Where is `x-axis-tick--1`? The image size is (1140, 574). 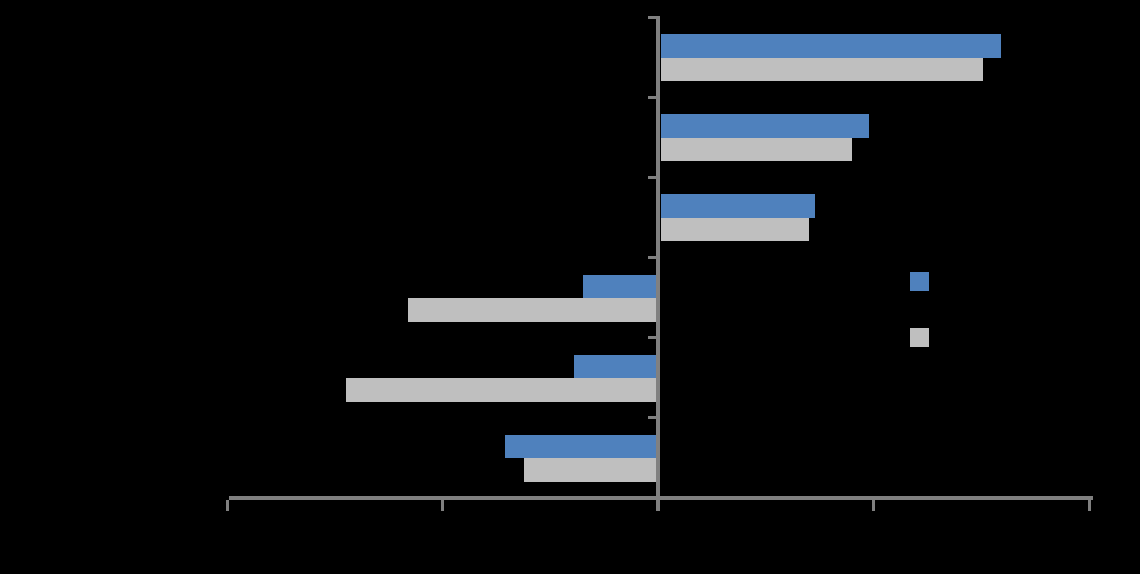 x-axis-tick--1 is located at coordinates (442, 505).